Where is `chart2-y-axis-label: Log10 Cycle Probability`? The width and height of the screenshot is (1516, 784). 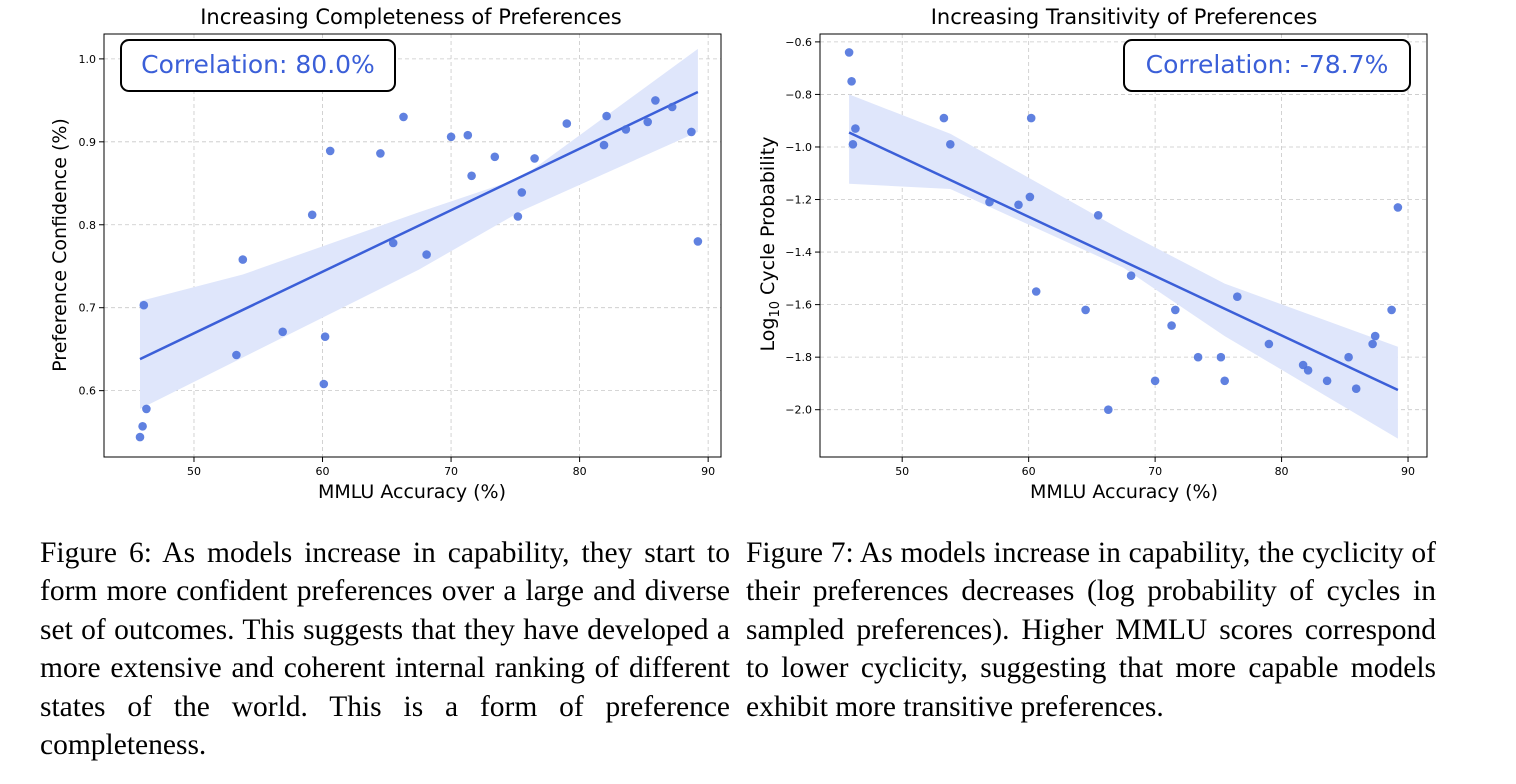 chart2-y-axis-label: Log10 Cycle Probability is located at coordinates (770, 244).